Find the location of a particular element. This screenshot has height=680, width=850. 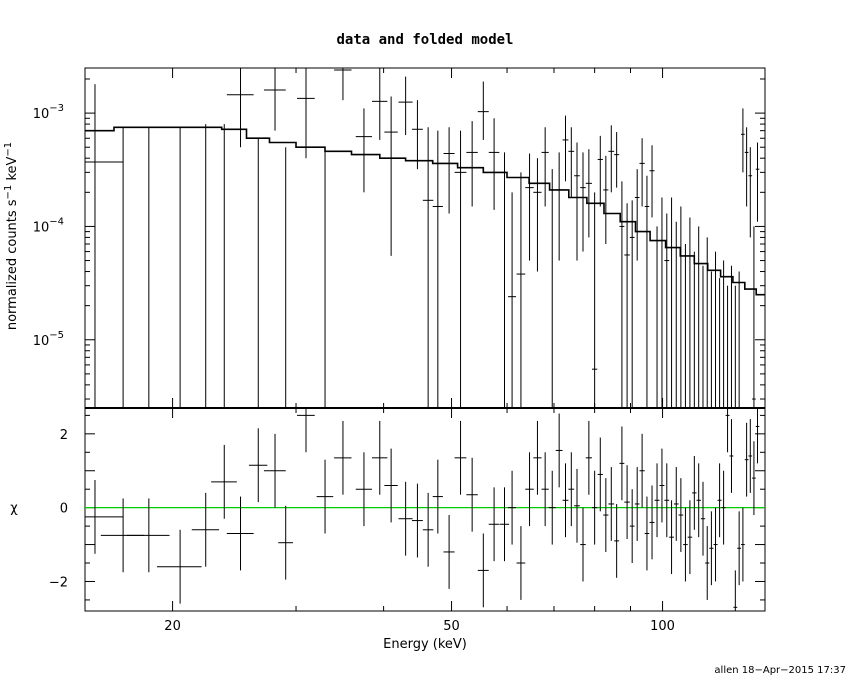

top-y-axis-label: normalized counts s−1 keV−1 is located at coordinates (11, 236).